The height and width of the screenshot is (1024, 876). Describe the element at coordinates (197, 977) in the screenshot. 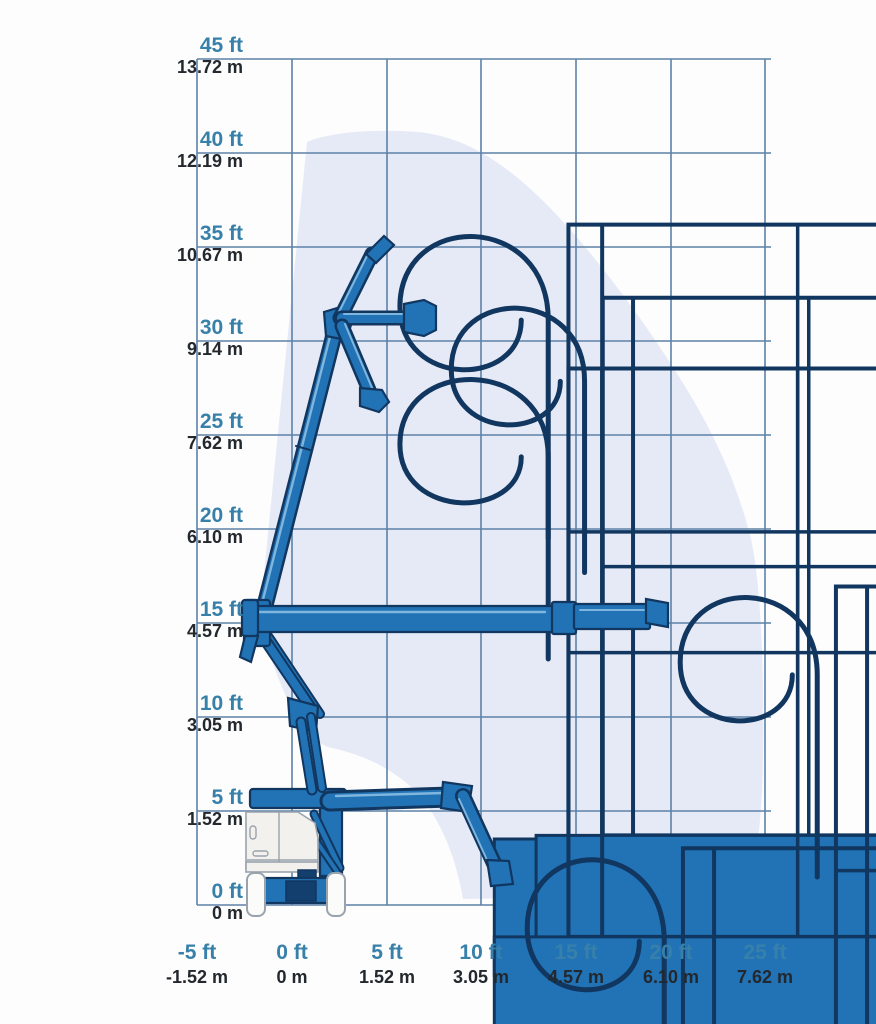

I see `x-tick-m: -1.52 m` at that location.